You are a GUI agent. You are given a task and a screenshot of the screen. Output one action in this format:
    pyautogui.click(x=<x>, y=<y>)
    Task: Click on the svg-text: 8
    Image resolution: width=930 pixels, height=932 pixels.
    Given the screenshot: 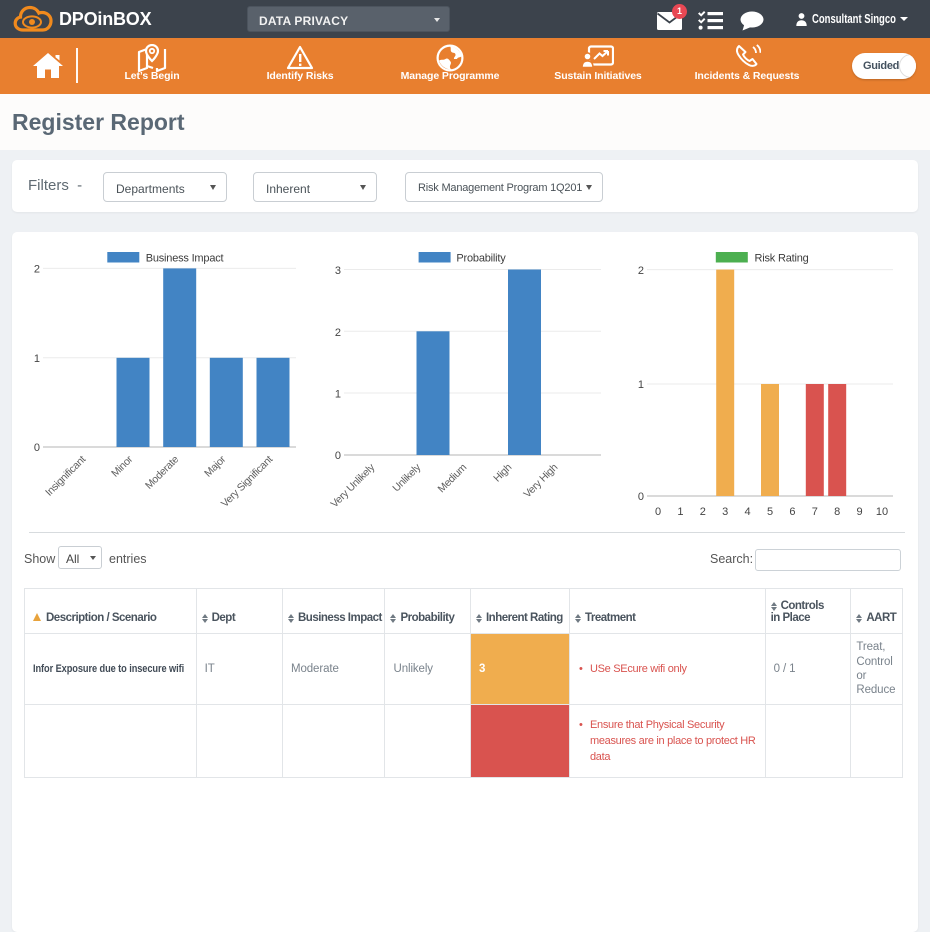 What is the action you would take?
    pyautogui.click(x=837, y=512)
    